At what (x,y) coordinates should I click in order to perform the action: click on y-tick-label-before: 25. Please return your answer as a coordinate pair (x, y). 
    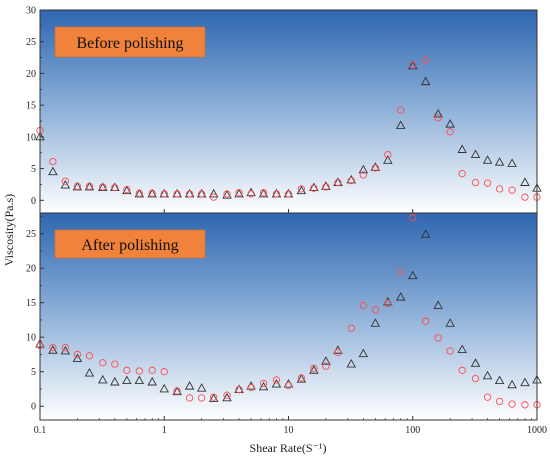
    Looking at the image, I should click on (31, 42).